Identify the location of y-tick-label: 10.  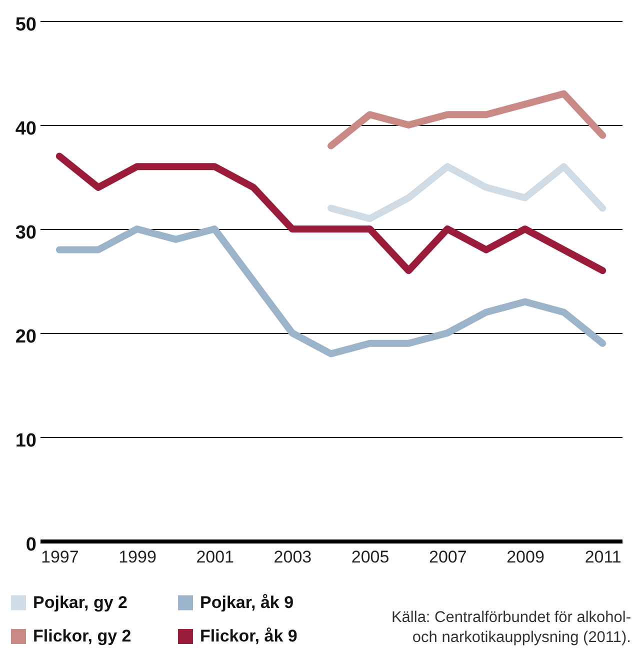
(25, 441).